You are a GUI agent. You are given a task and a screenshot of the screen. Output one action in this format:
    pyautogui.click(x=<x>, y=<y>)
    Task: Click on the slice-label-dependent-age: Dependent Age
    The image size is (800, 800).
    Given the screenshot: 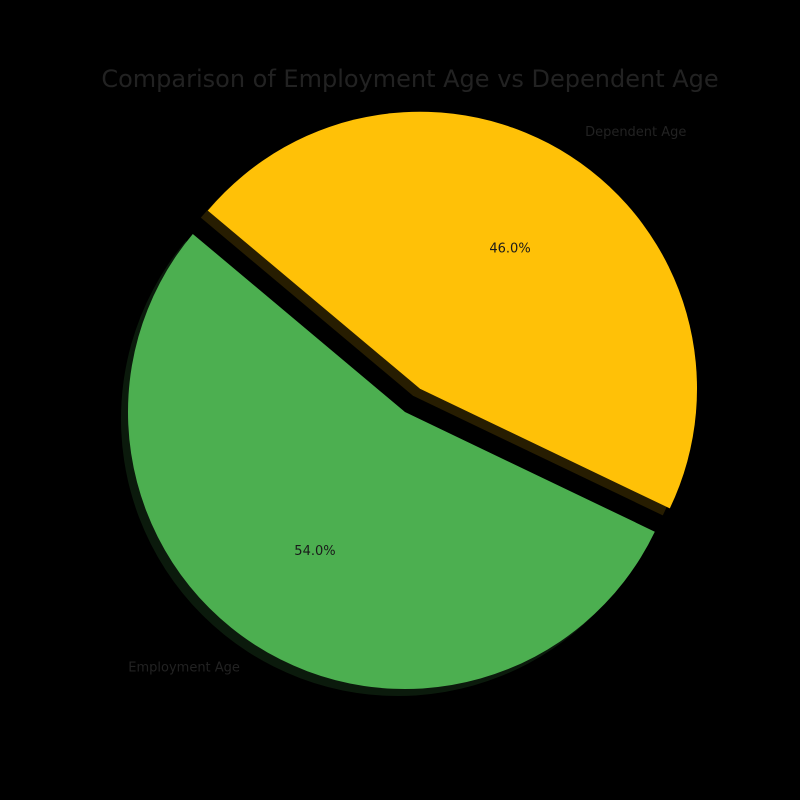 What is the action you would take?
    pyautogui.click(x=635, y=132)
    